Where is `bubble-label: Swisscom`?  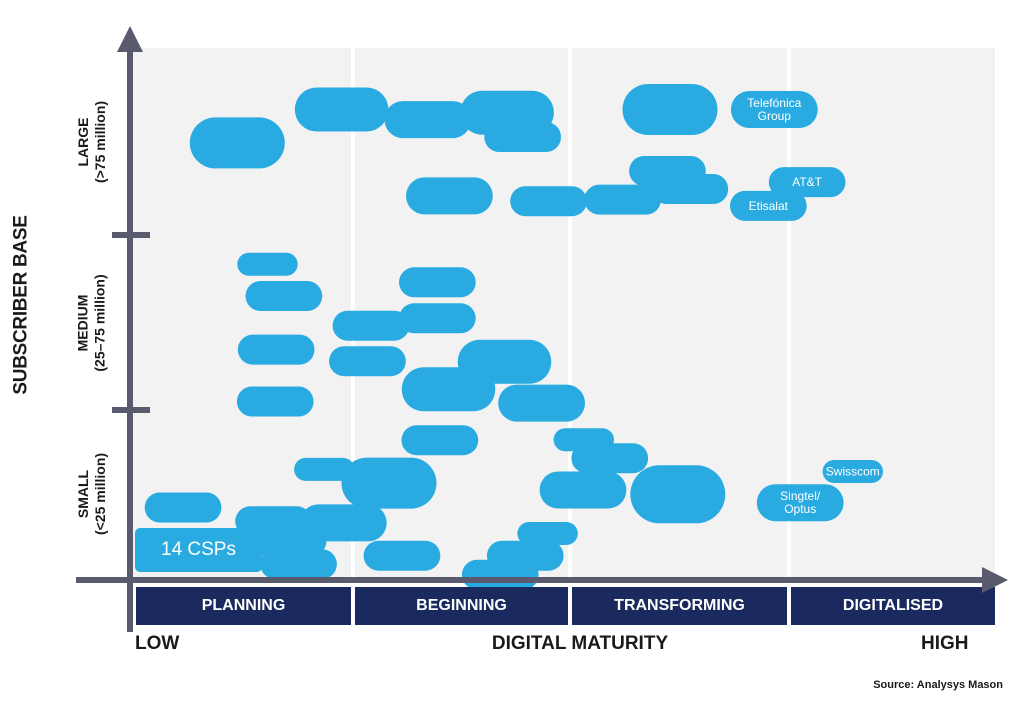 bubble-label: Swisscom is located at coordinates (853, 472).